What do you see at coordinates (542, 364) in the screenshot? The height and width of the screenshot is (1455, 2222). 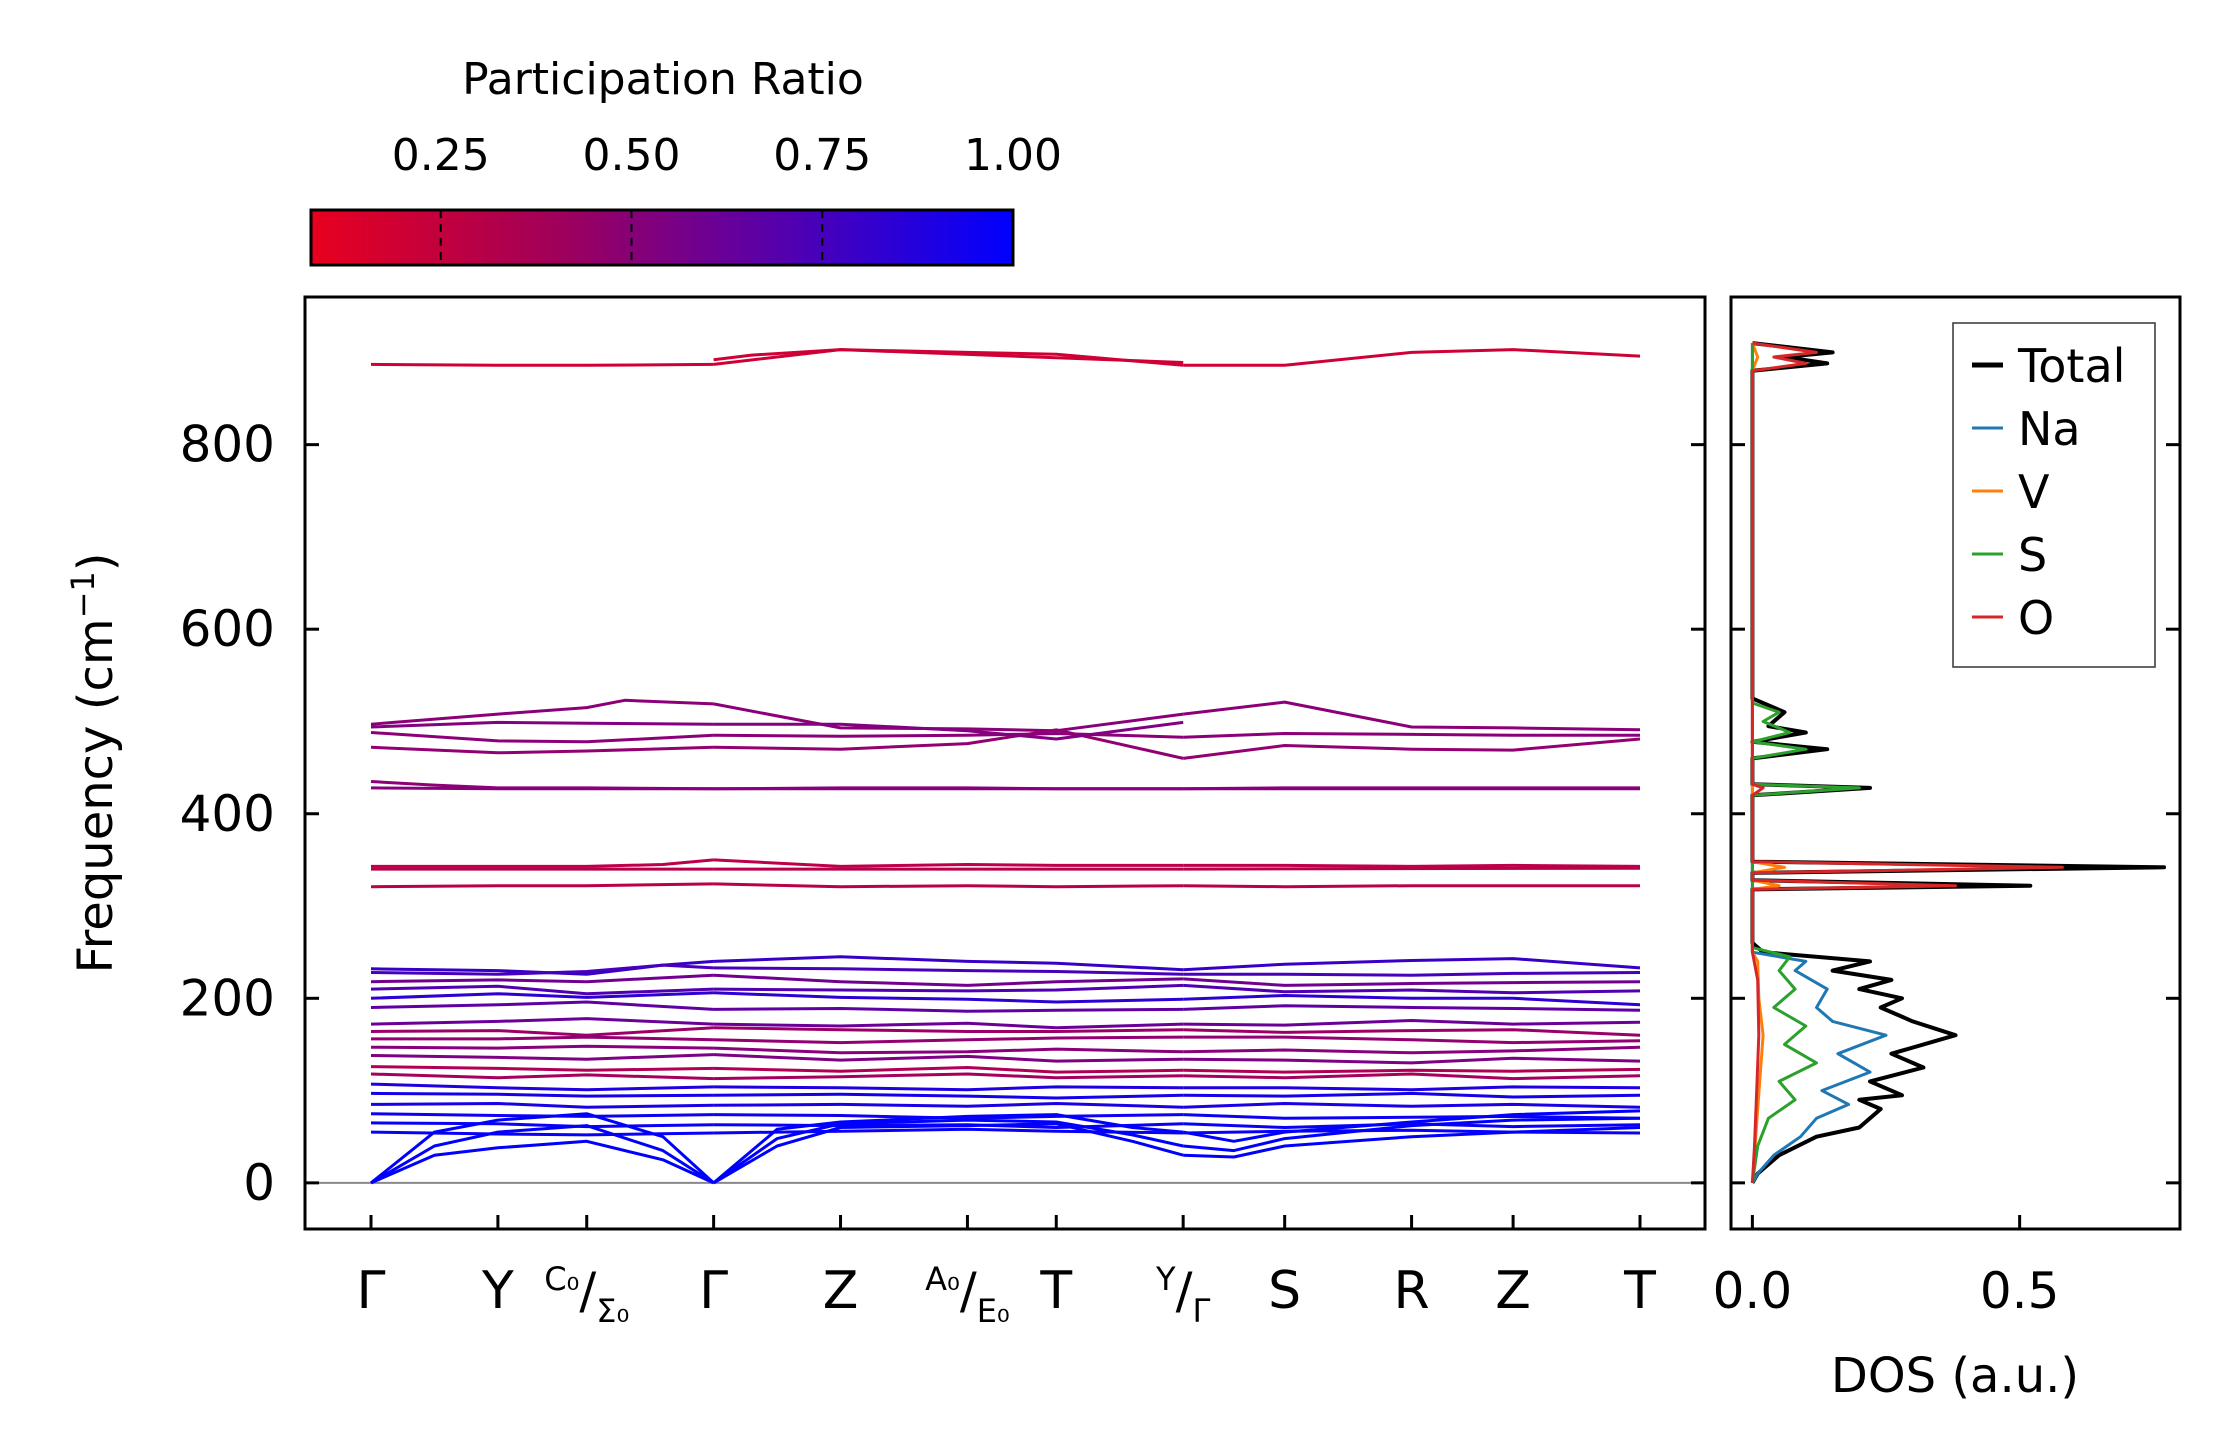 I see `band-line-optical-high` at bounding box center [542, 364].